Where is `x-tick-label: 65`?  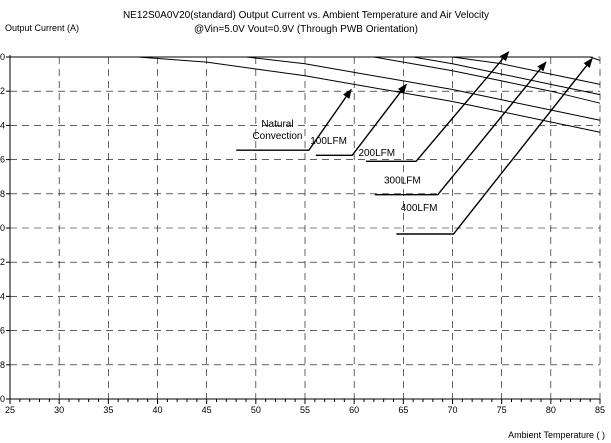
x-tick-label: 65 is located at coordinates (403, 410).